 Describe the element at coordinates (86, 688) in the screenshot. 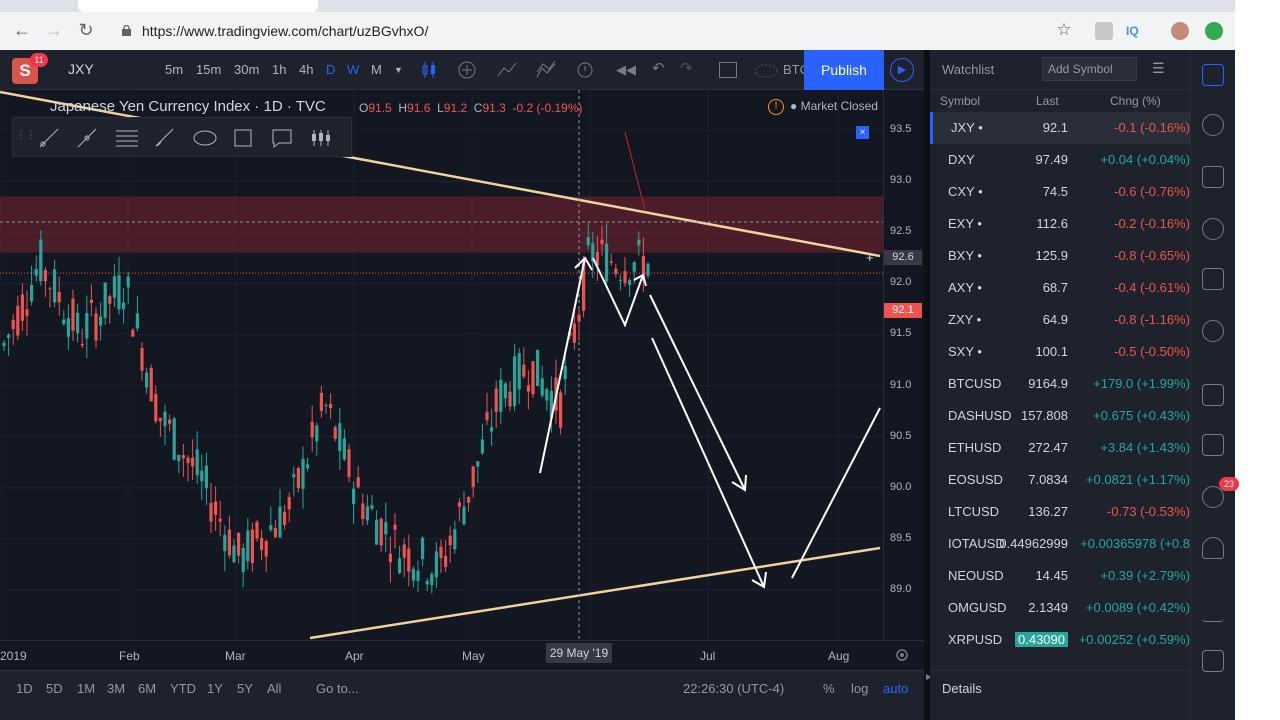

I see `range-1m: 1M` at that location.